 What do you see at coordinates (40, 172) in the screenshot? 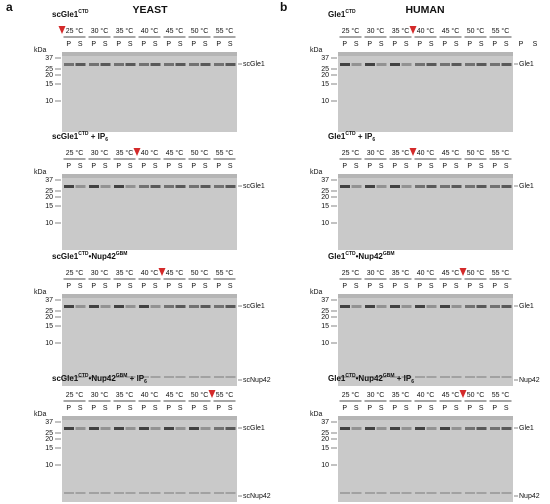
I see `kda-label: kDa` at bounding box center [40, 172].